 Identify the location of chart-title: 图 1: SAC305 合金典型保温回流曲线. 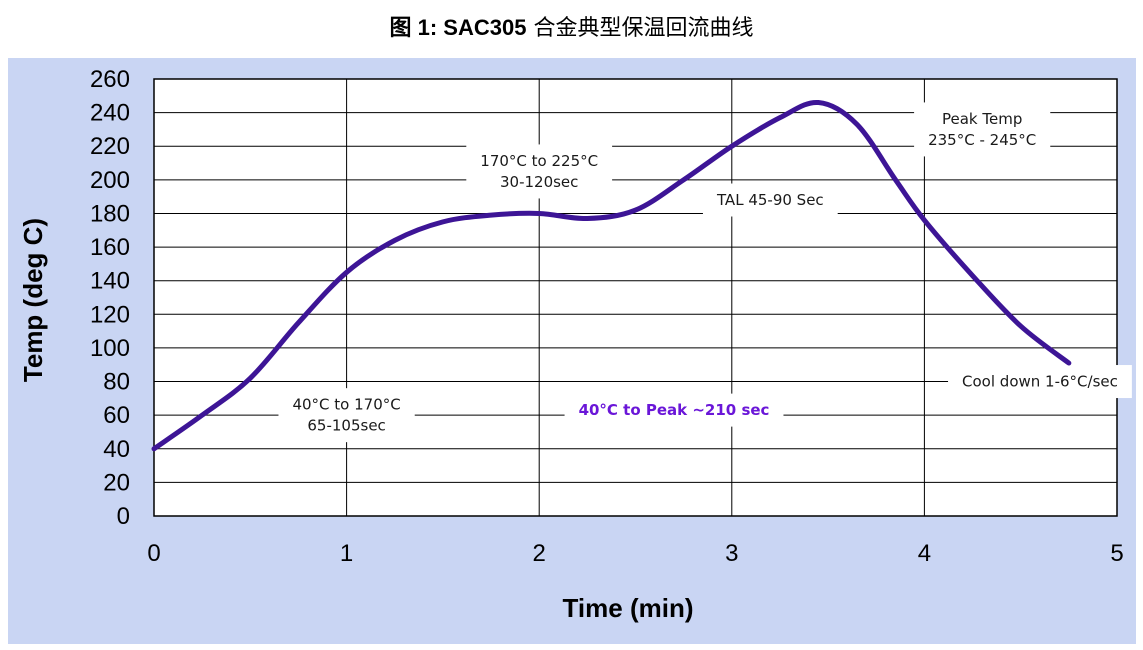
(571, 26).